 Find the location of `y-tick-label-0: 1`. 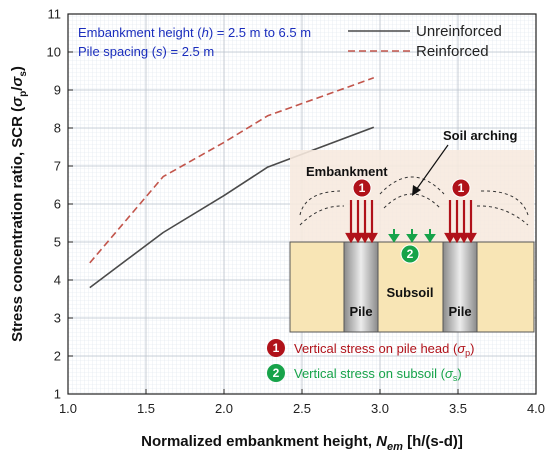

y-tick-label-0: 1 is located at coordinates (57, 394).